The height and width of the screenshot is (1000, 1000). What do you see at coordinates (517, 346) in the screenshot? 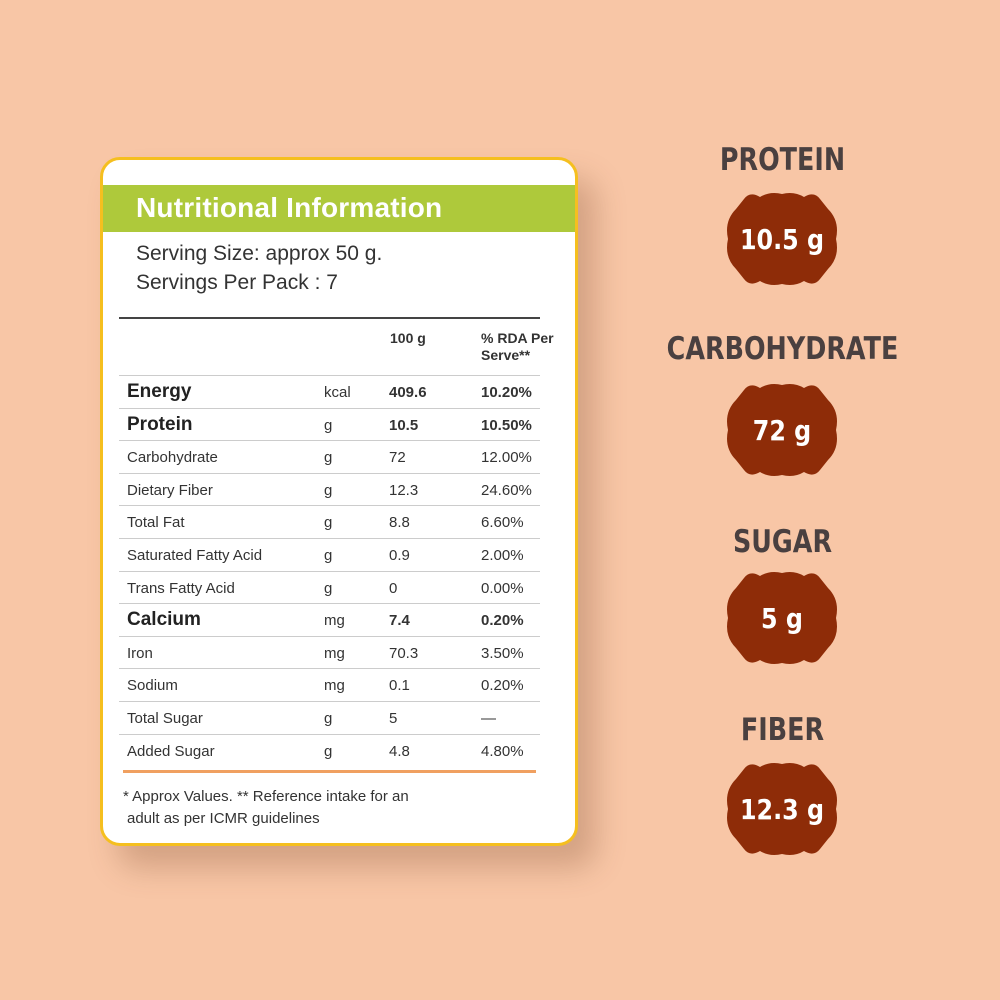
I see `column-header-rda: % RDA Per Serve**` at bounding box center [517, 346].